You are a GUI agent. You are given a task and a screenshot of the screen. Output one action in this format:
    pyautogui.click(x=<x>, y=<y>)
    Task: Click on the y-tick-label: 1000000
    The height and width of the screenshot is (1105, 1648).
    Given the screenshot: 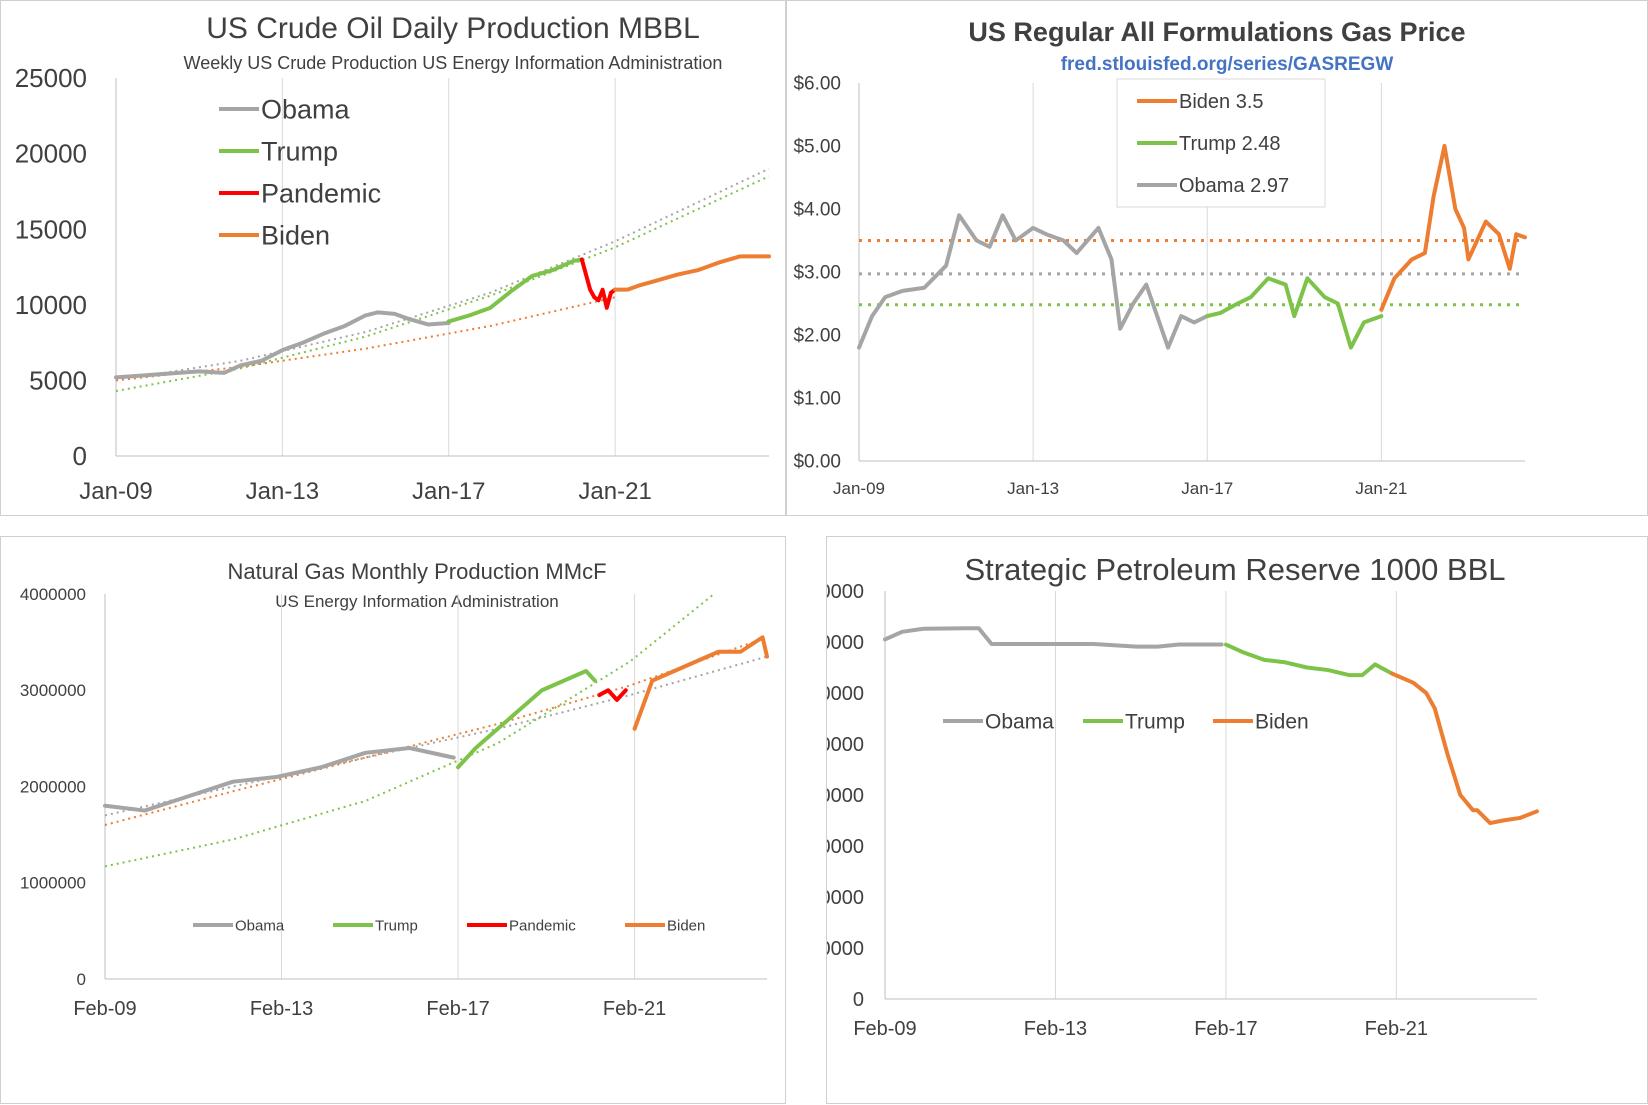 What is the action you would take?
    pyautogui.click(x=53, y=883)
    